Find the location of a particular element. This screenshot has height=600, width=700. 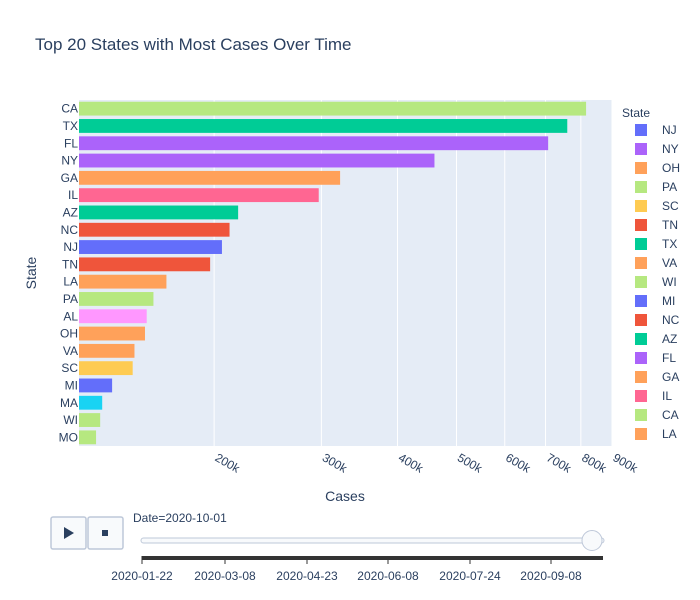

y-tick-label: MI is located at coordinates (71, 385).